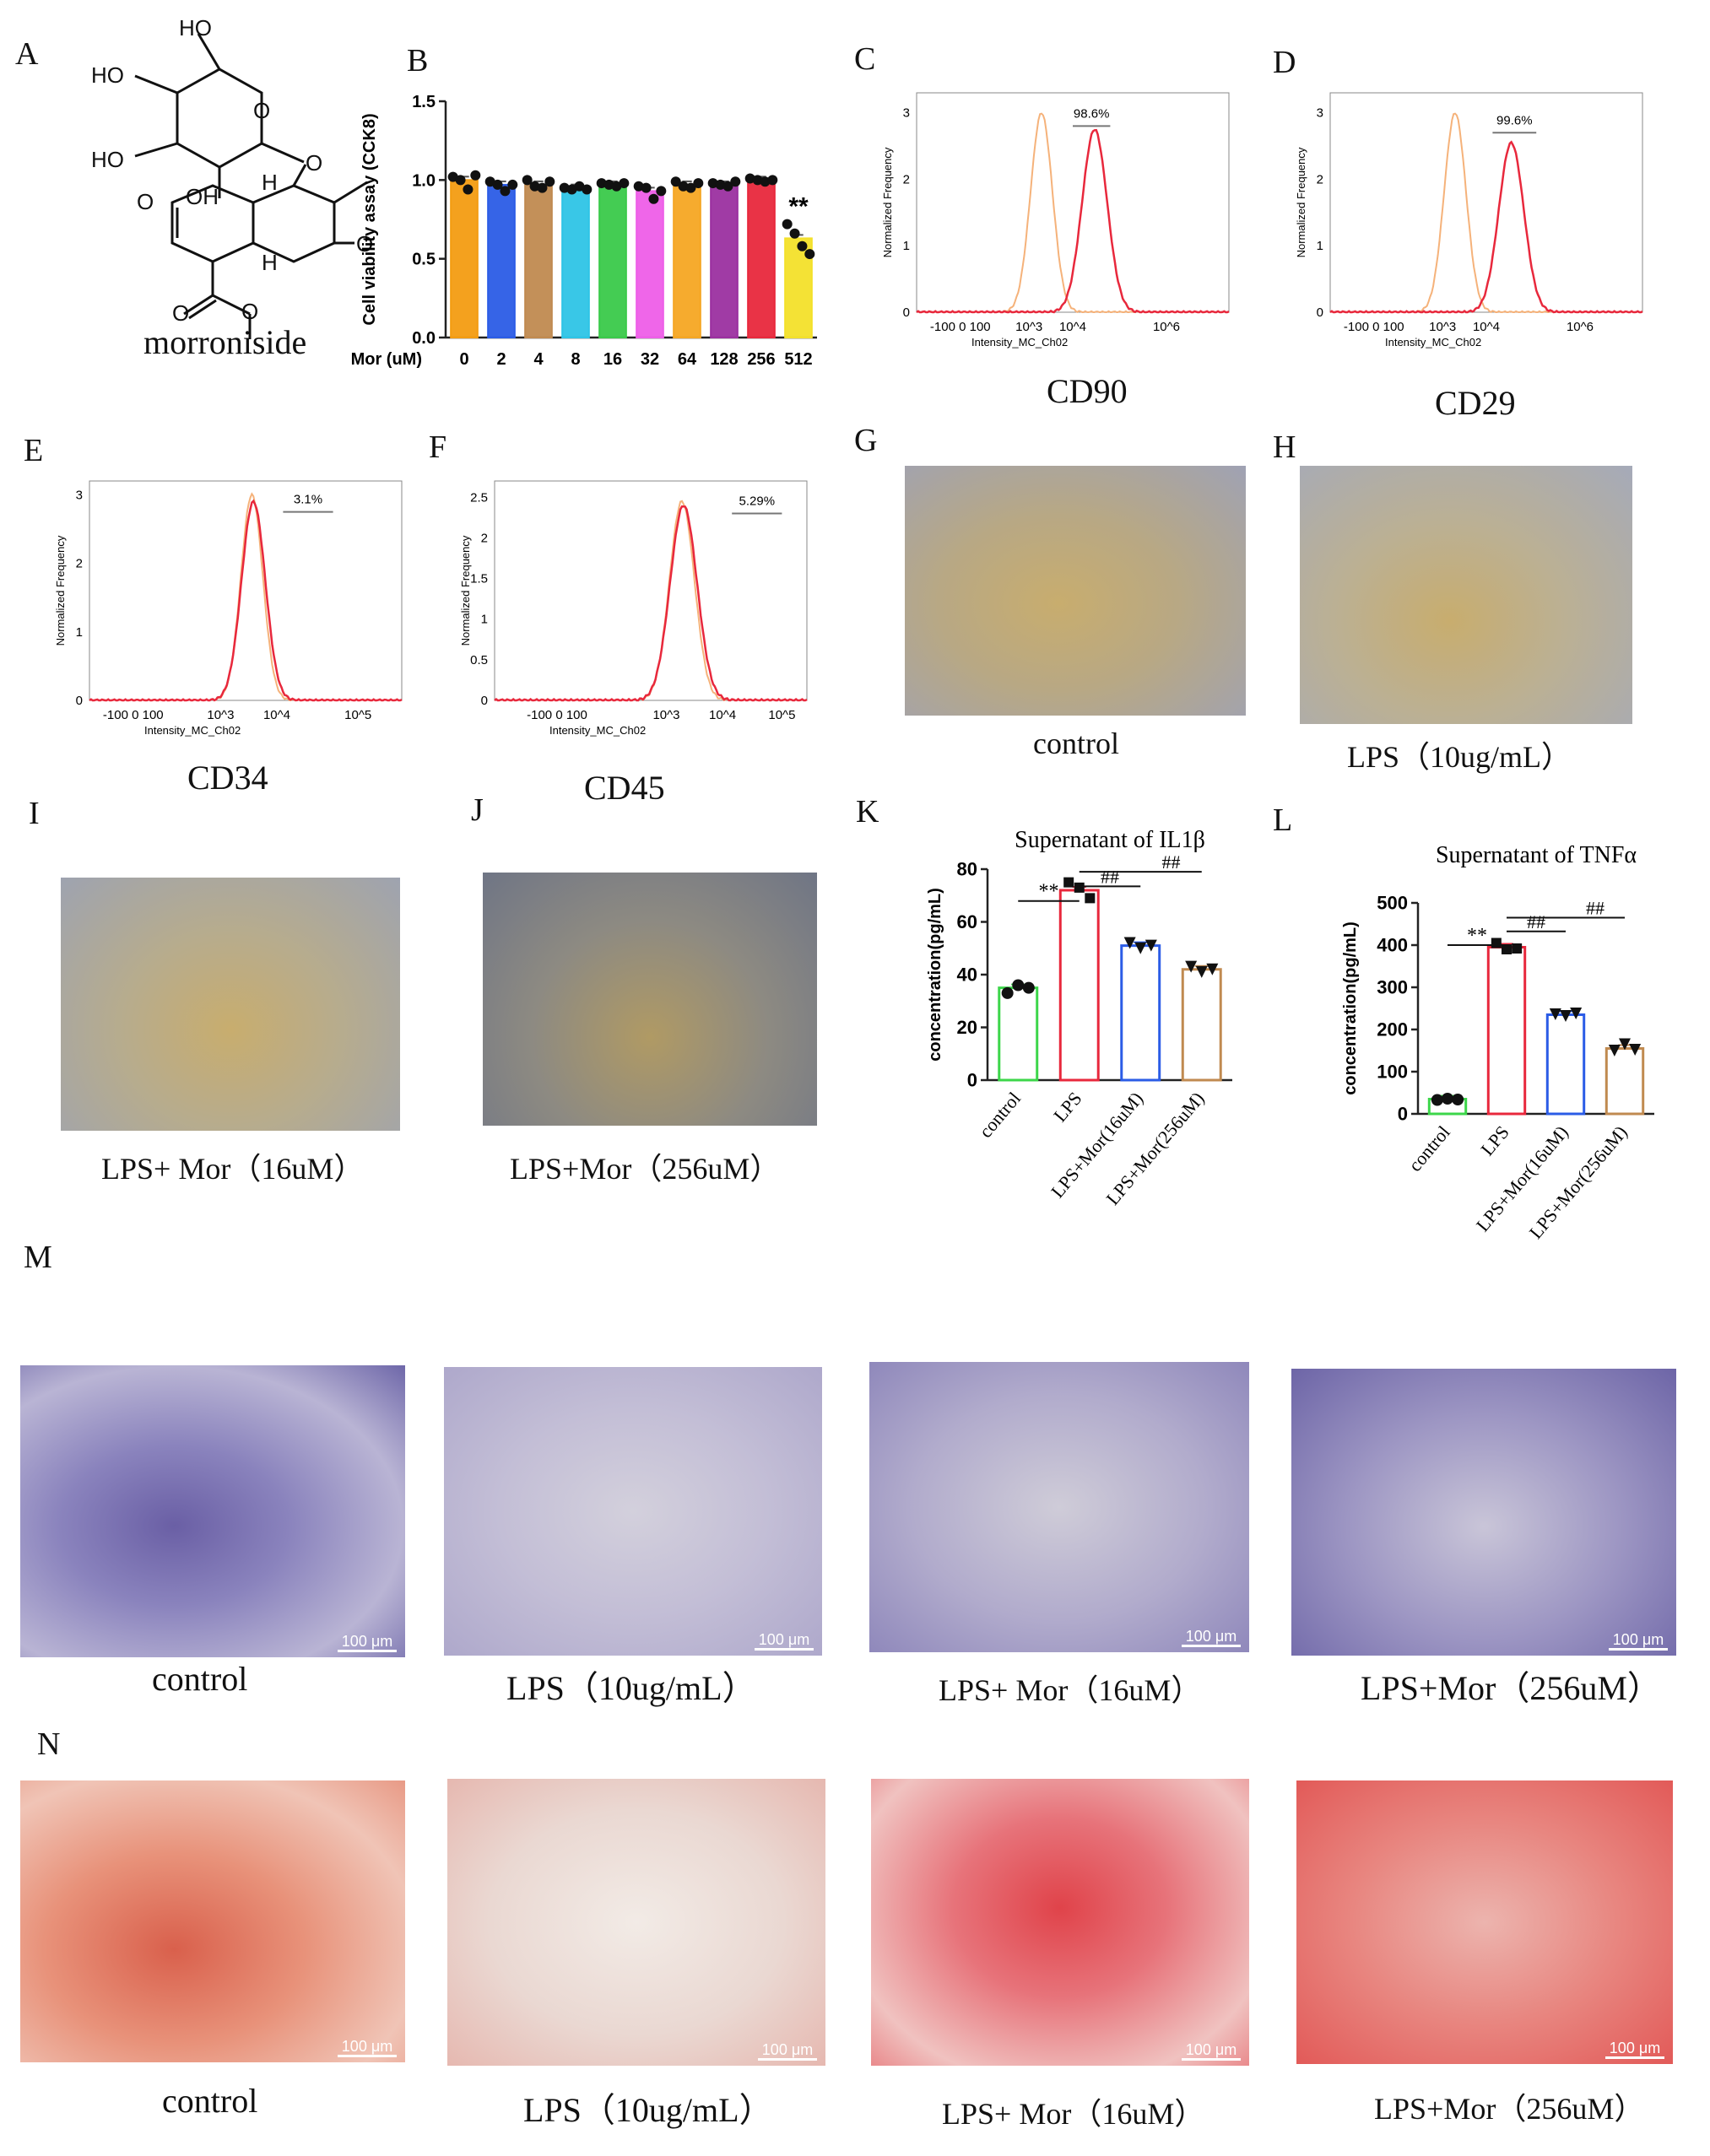 The image size is (1710, 2156). What do you see at coordinates (906, 113) in the screenshot?
I see `y-tick-label: 3` at bounding box center [906, 113].